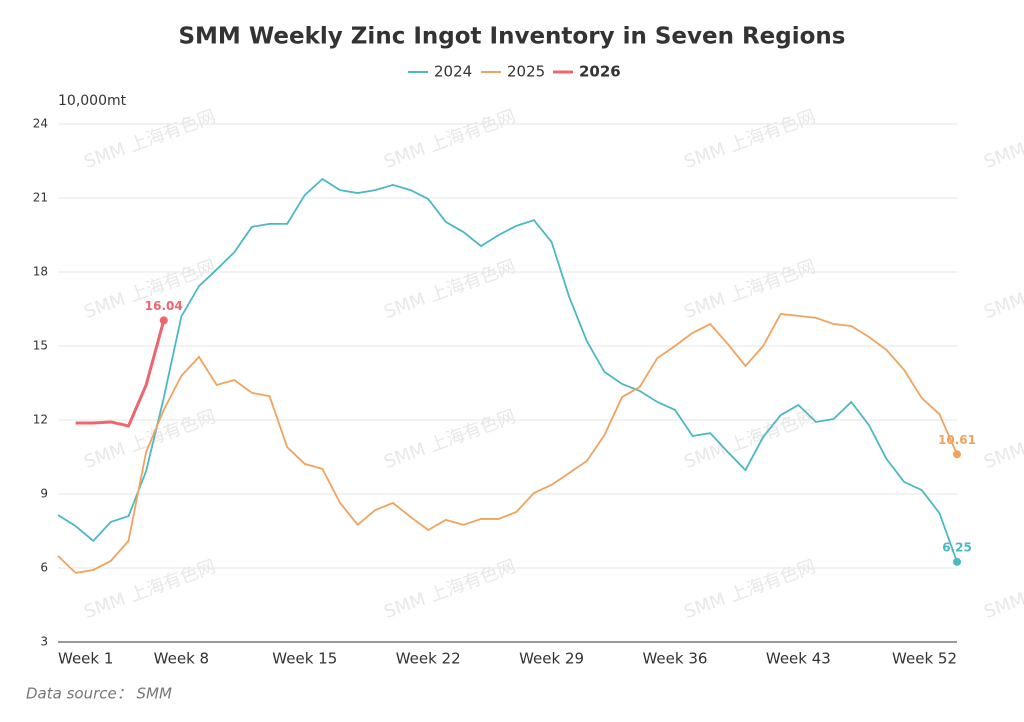  Describe the element at coordinates (957, 547) in the screenshot. I see `data-label: 6.25` at that location.